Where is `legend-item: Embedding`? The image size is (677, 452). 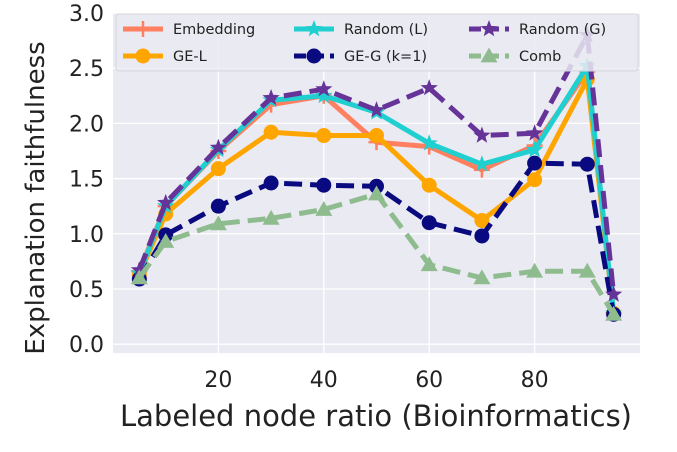 legend-item: Embedding is located at coordinates (189, 29).